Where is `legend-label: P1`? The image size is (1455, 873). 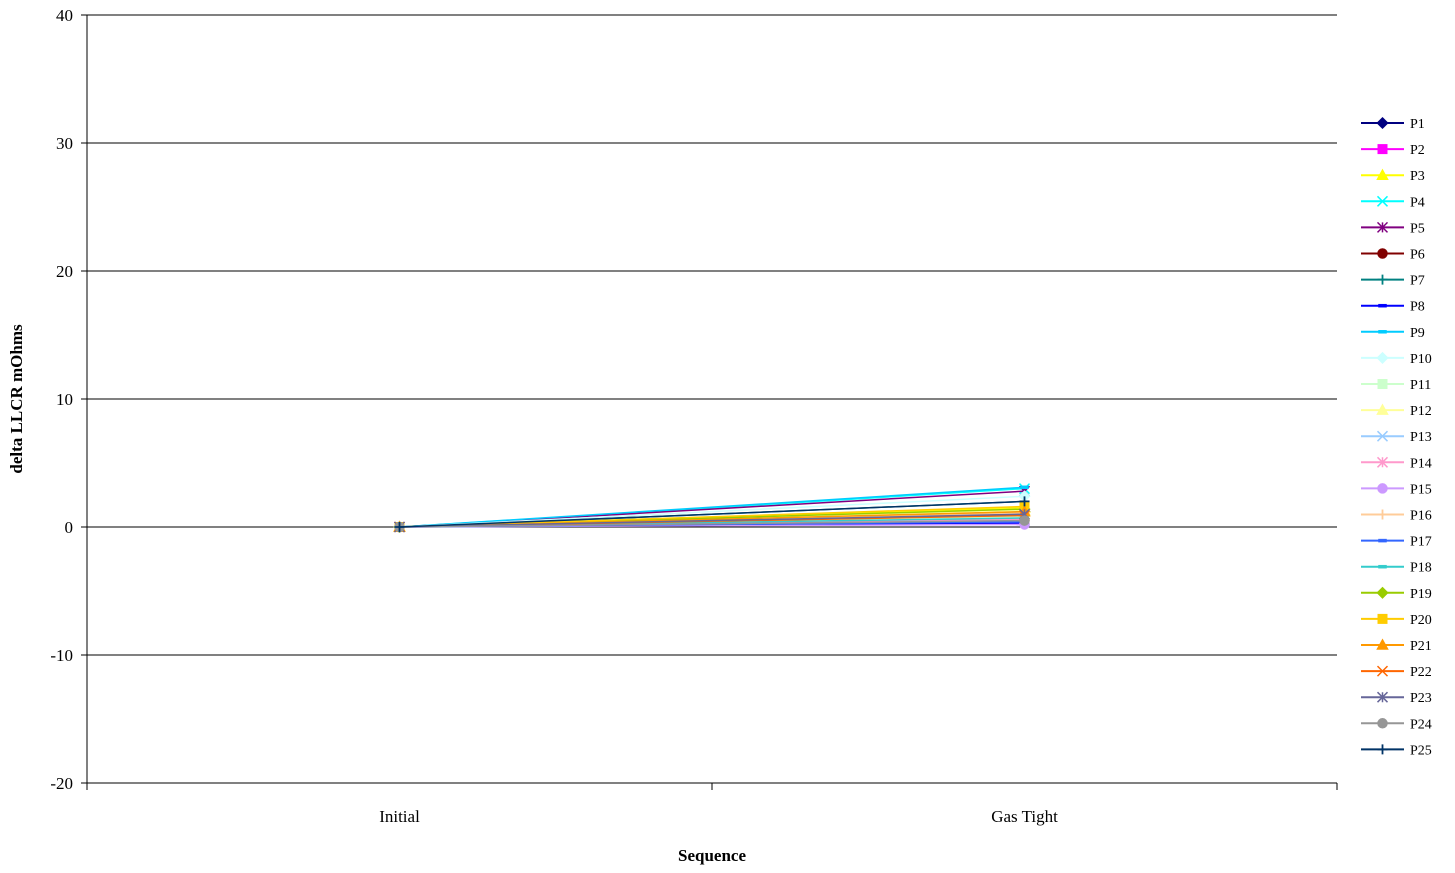 legend-label: P1 is located at coordinates (1417, 124).